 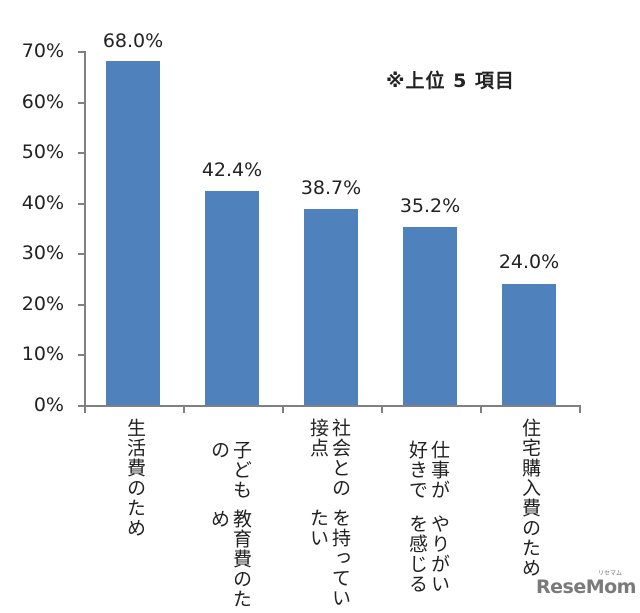 I want to click on watermark-logo: ReseMom, so click(x=586, y=587).